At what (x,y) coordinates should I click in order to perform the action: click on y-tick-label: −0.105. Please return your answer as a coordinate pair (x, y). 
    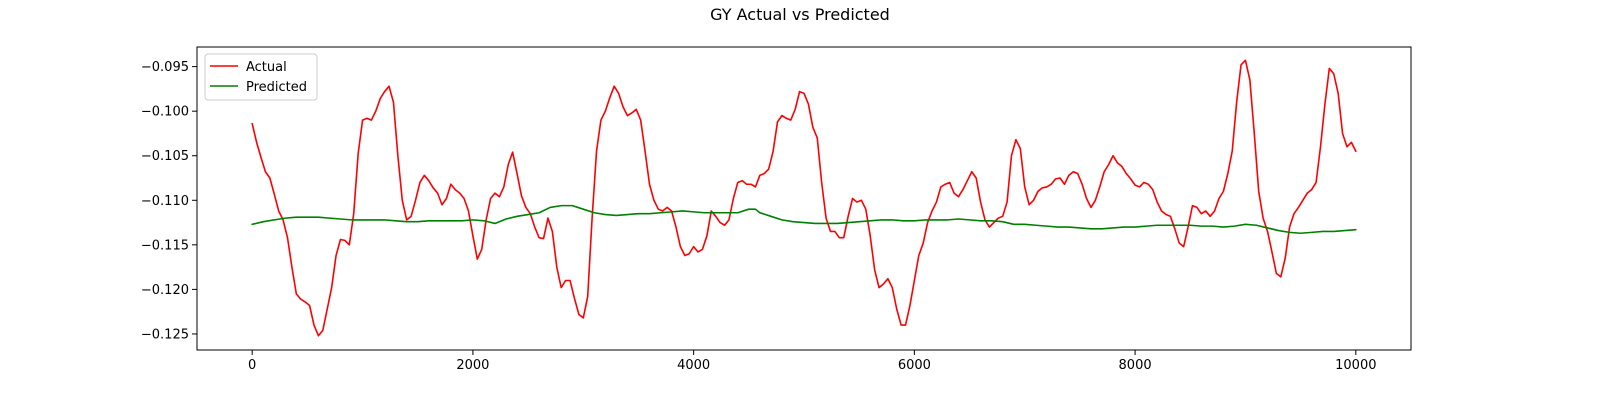
    Looking at the image, I should click on (165, 156).